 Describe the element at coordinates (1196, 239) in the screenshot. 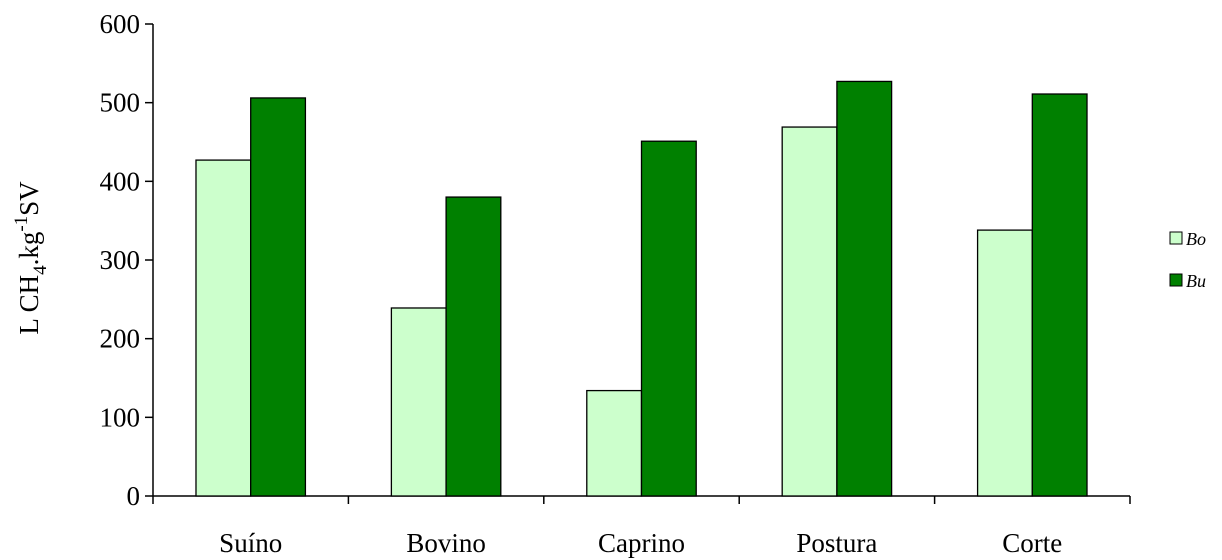

I see `legend-label: Bo` at that location.